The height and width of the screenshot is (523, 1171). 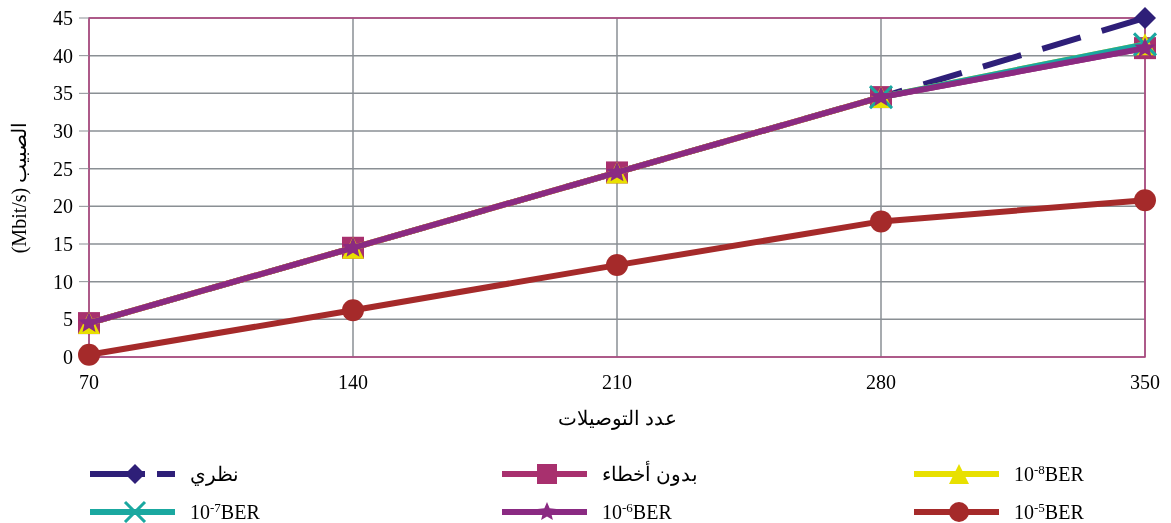 What do you see at coordinates (650, 473) in the screenshot?
I see `legend-label: بدون أخطاء` at bounding box center [650, 473].